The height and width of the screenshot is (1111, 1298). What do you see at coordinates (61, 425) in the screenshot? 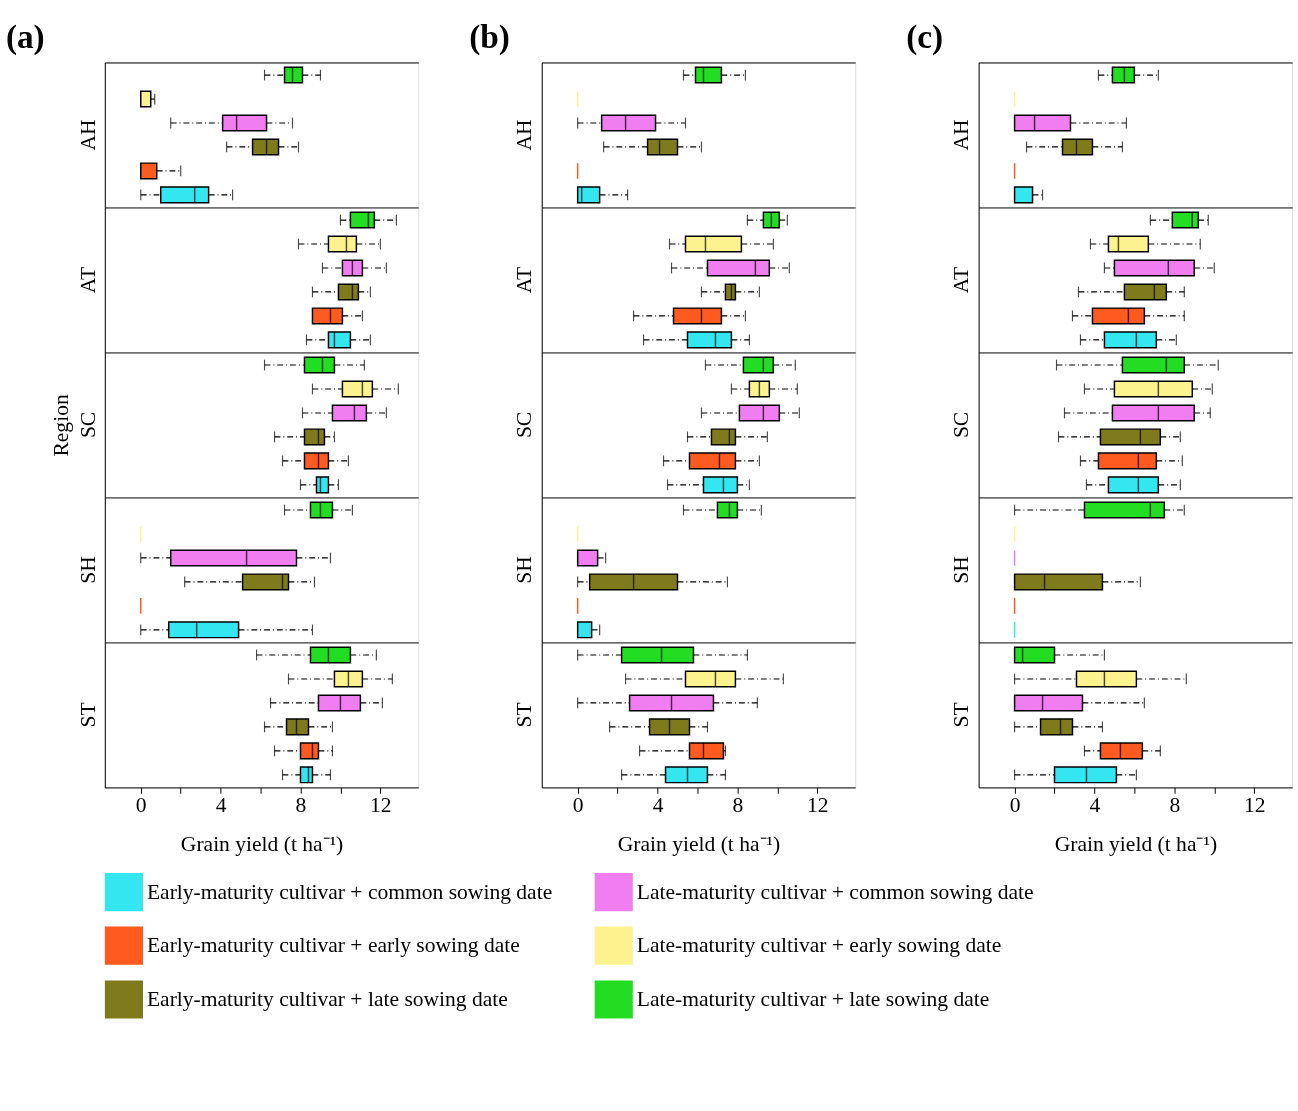
I see `y-axis-title: Region` at bounding box center [61, 425].